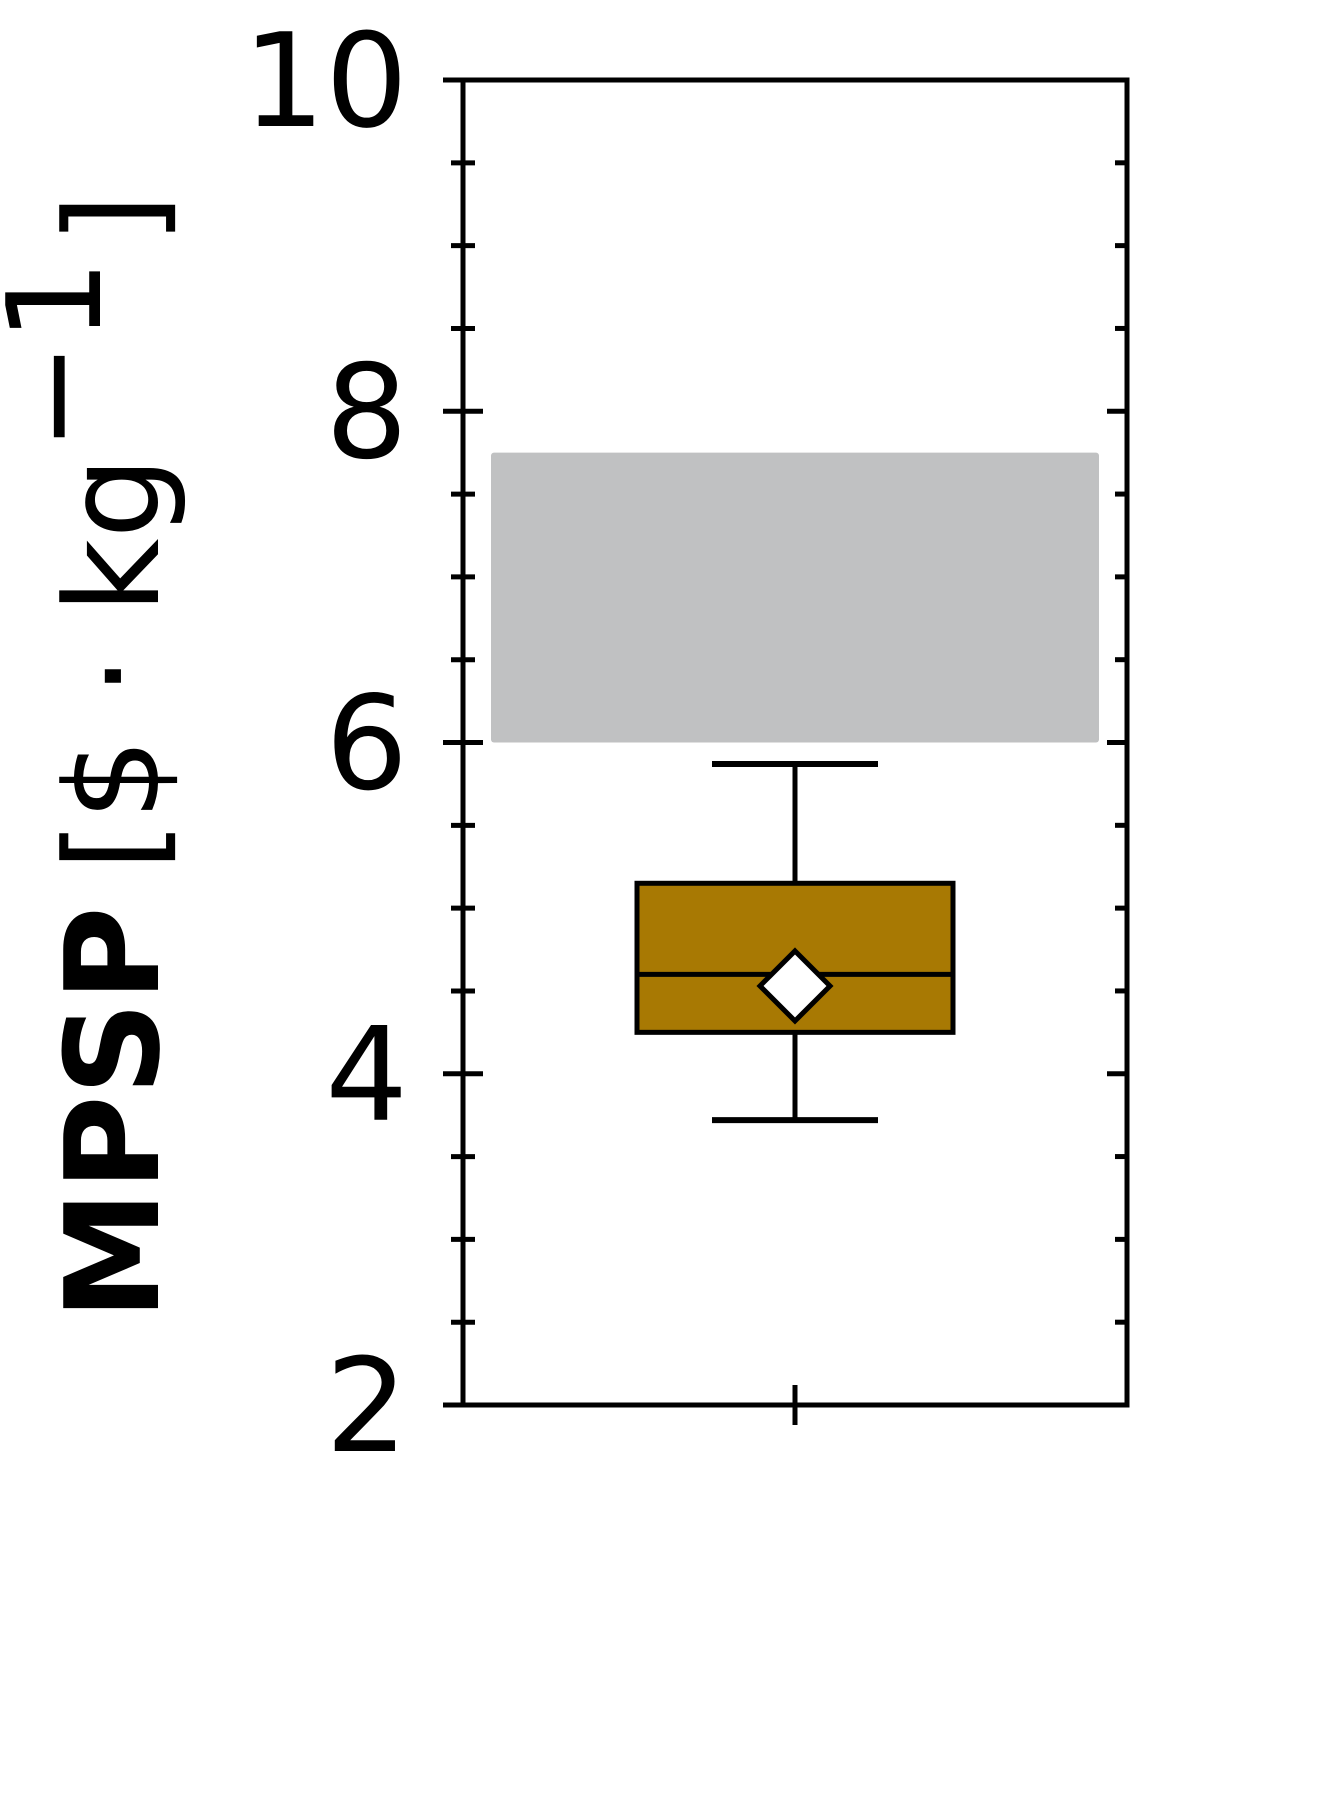  What do you see at coordinates (366, 1406) in the screenshot?
I see `y-tick-label: 2` at bounding box center [366, 1406].